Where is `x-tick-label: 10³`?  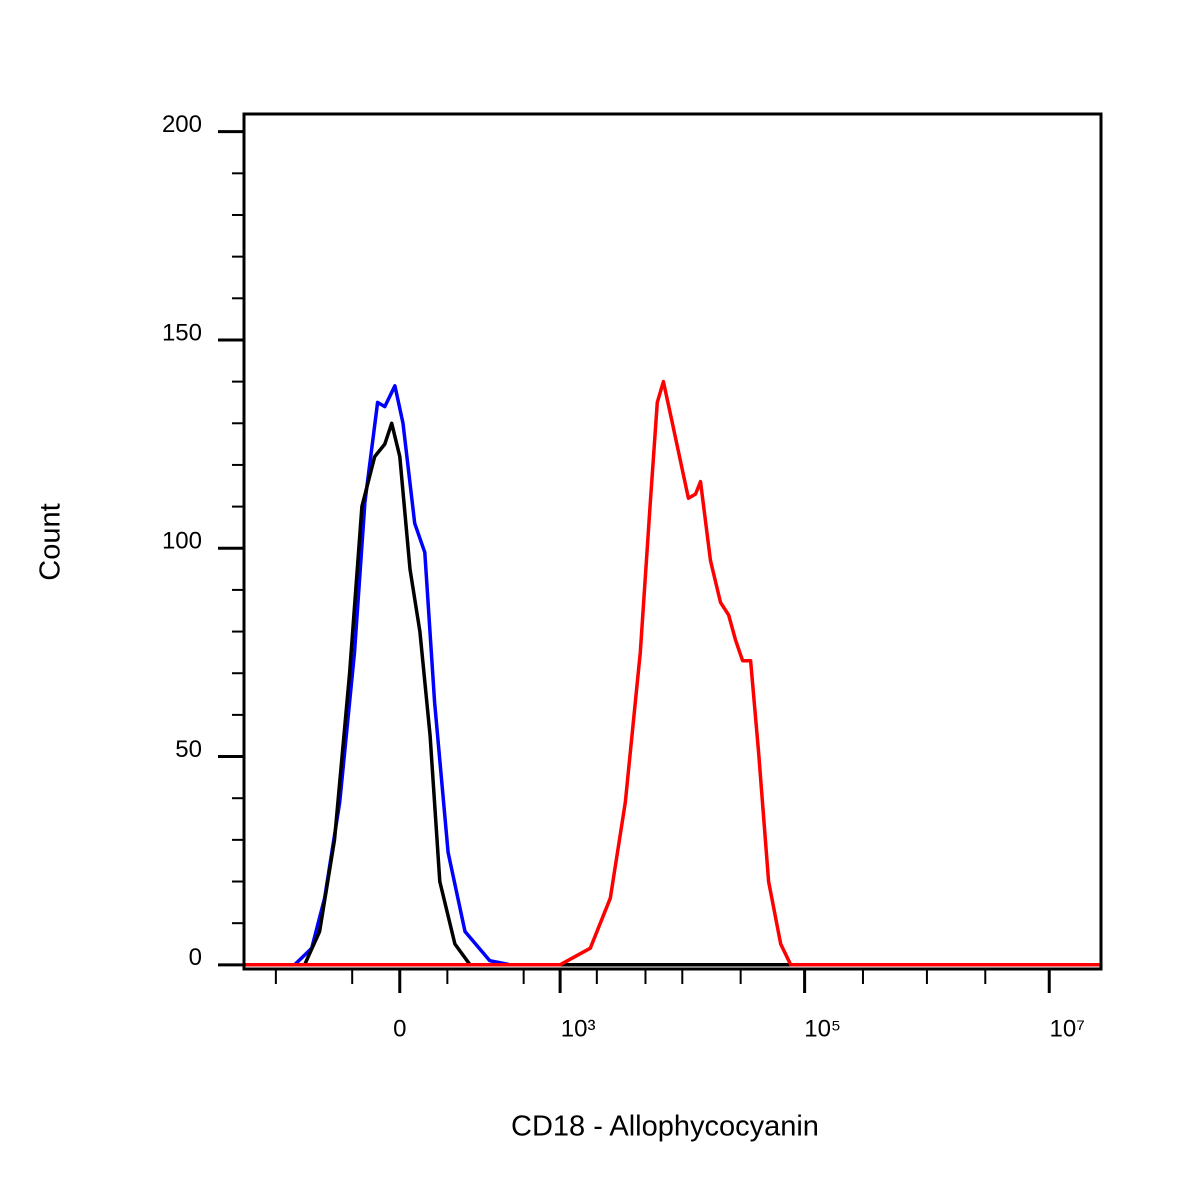 x-tick-label: 10³ is located at coordinates (578, 1028).